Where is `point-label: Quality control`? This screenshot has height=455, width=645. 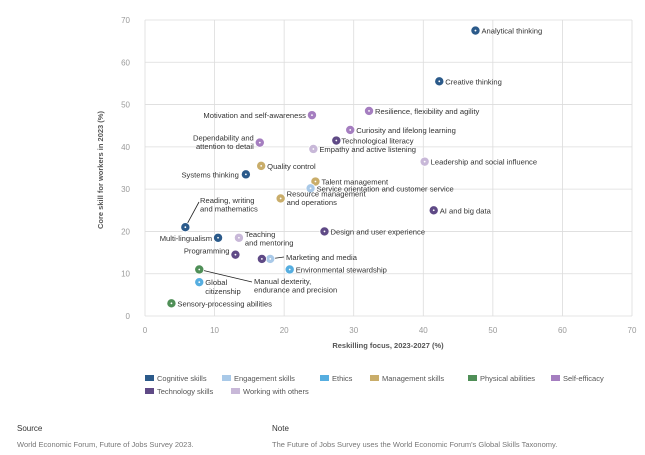 point-label: Quality control is located at coordinates (291, 166).